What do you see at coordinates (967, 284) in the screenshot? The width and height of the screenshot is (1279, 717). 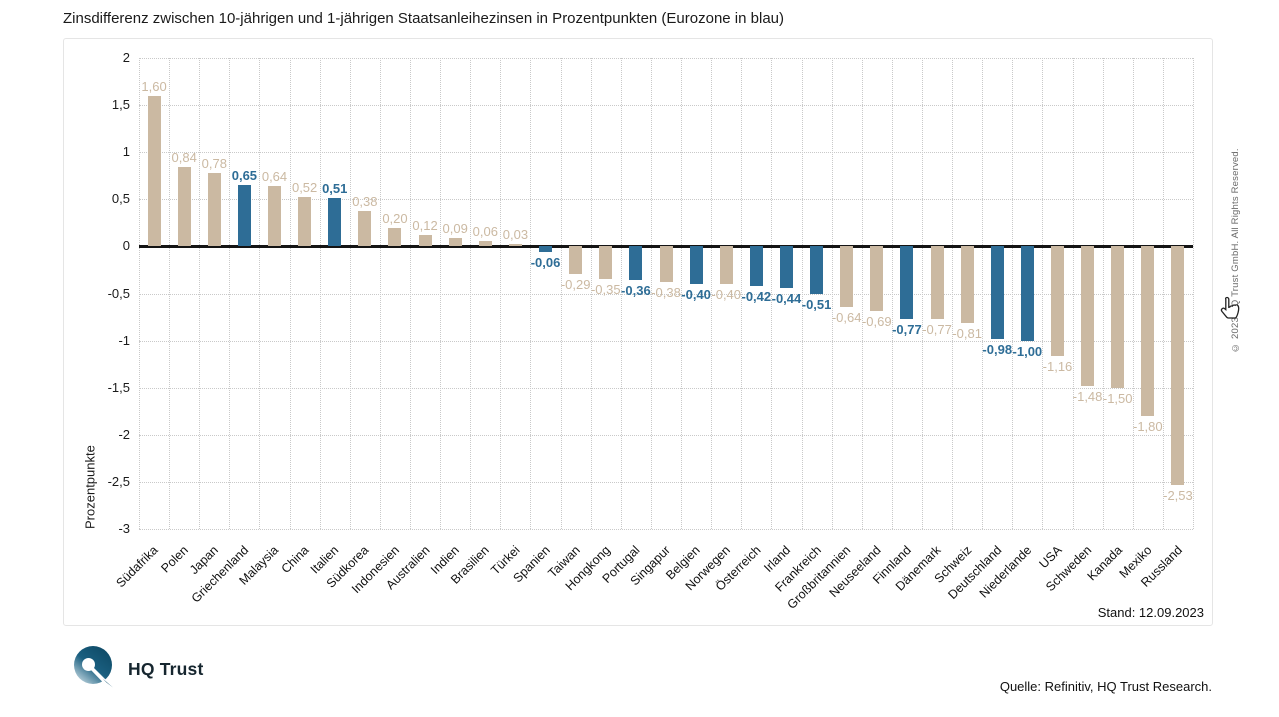 I see `bar-Schweiz` at bounding box center [967, 284].